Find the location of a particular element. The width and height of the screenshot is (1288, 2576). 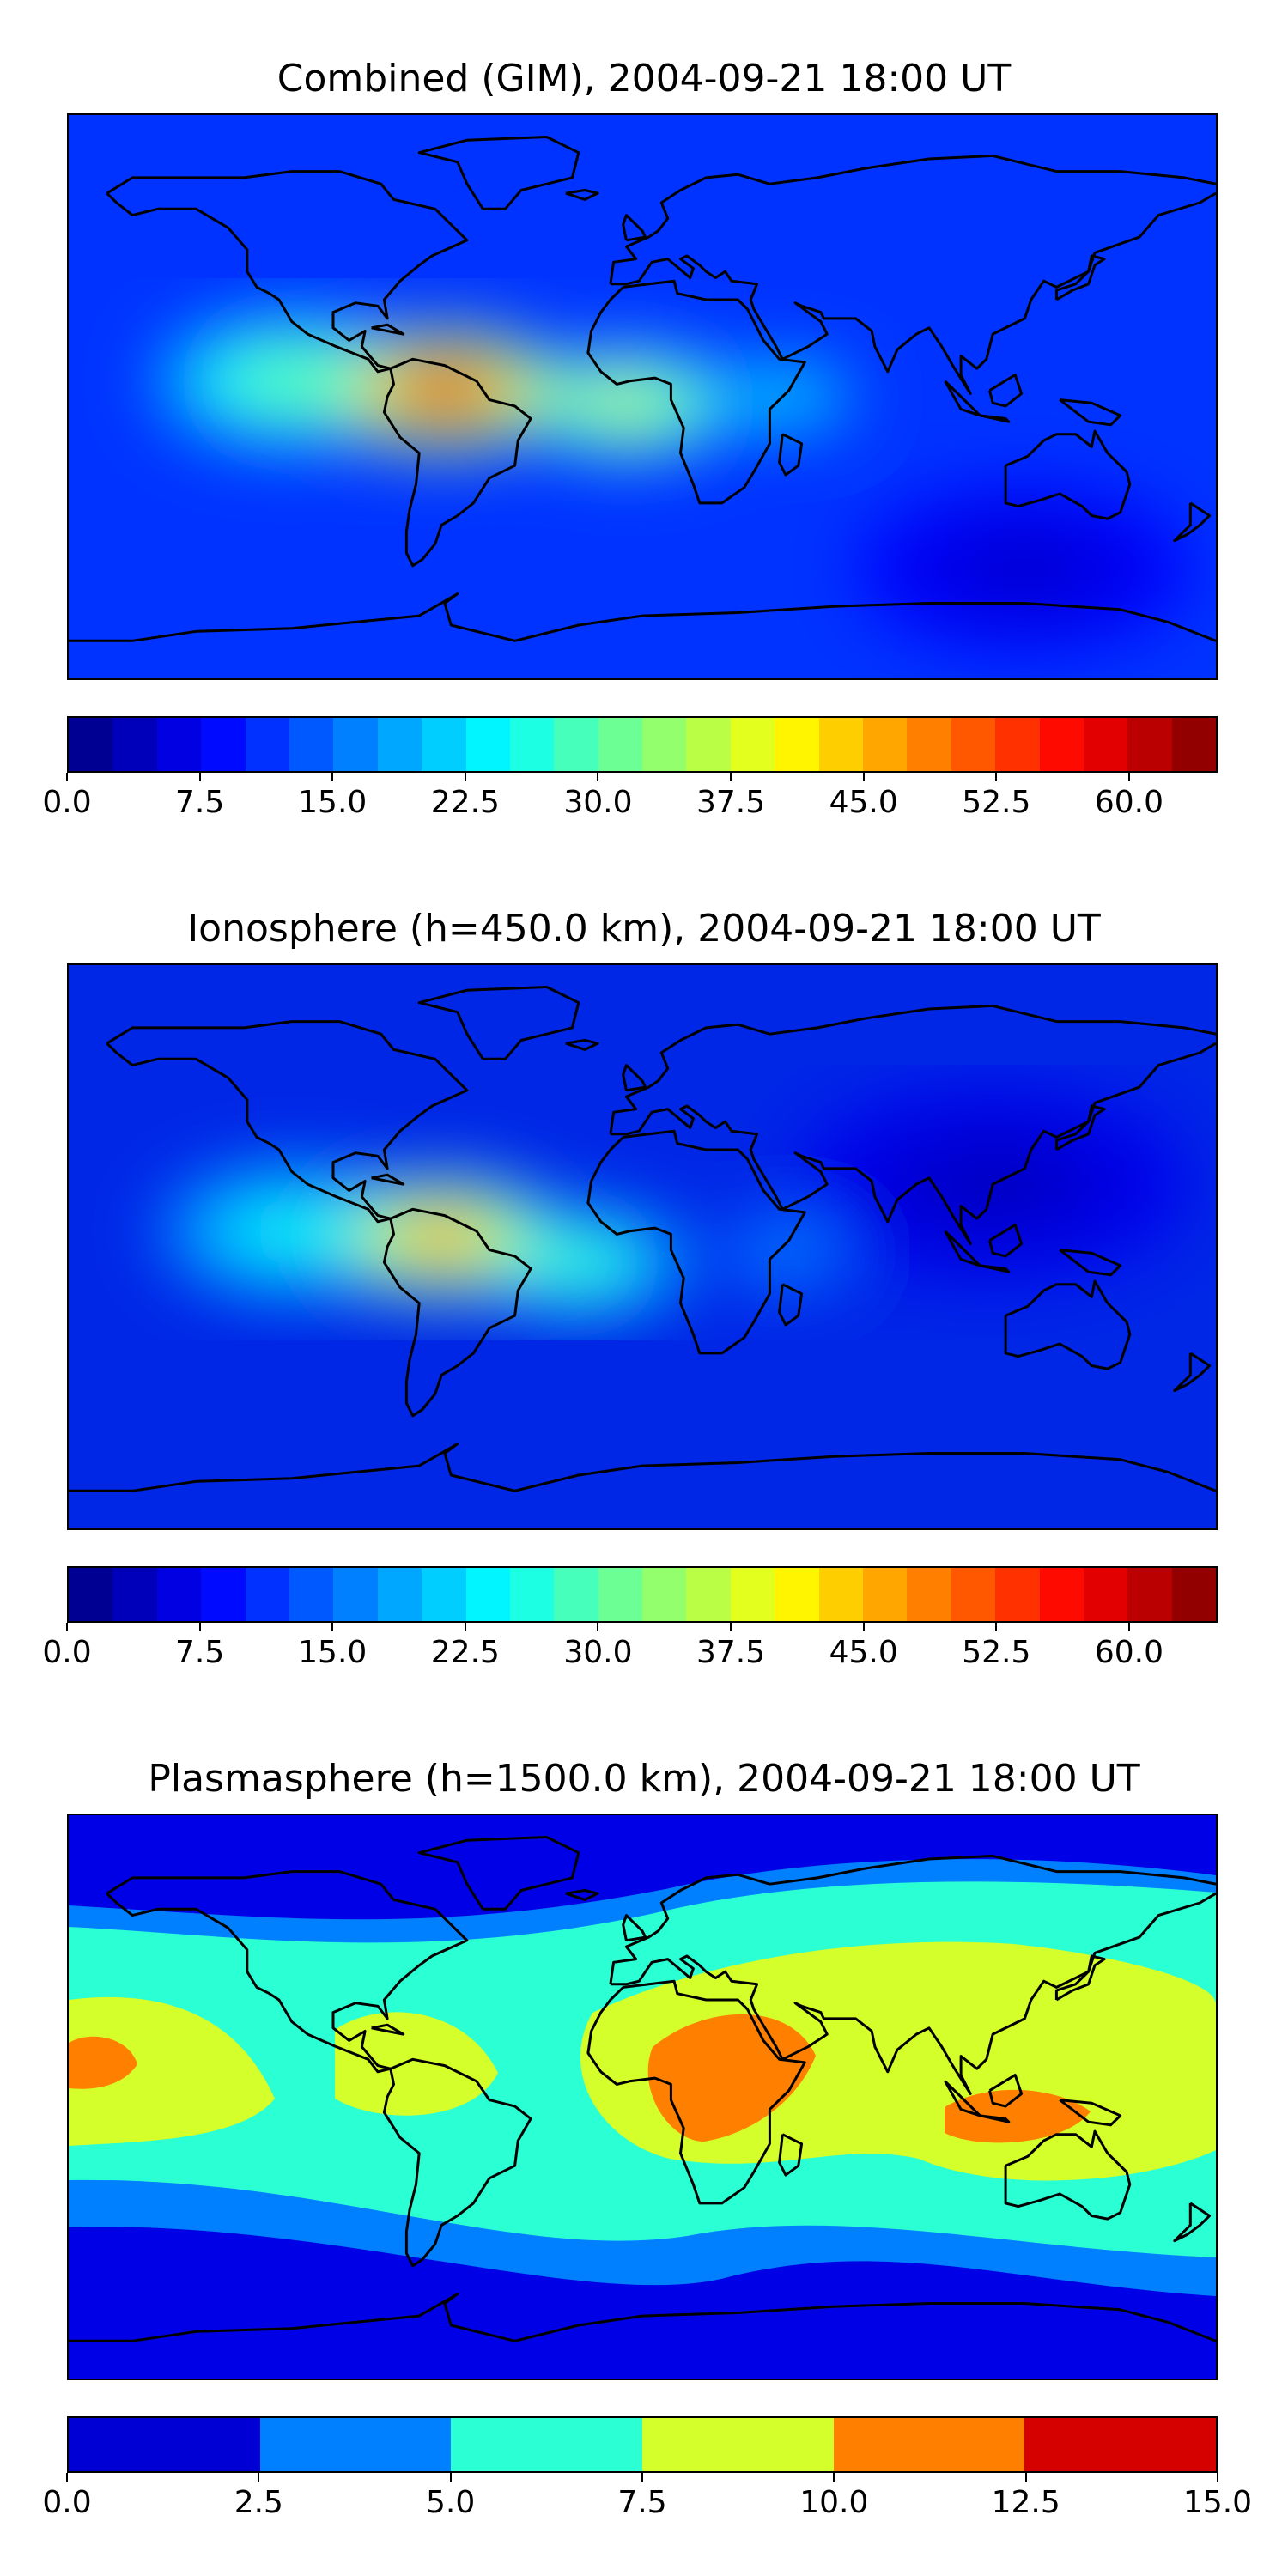

panel1-colorbar-tick-label: 22.5 is located at coordinates (465, 802).